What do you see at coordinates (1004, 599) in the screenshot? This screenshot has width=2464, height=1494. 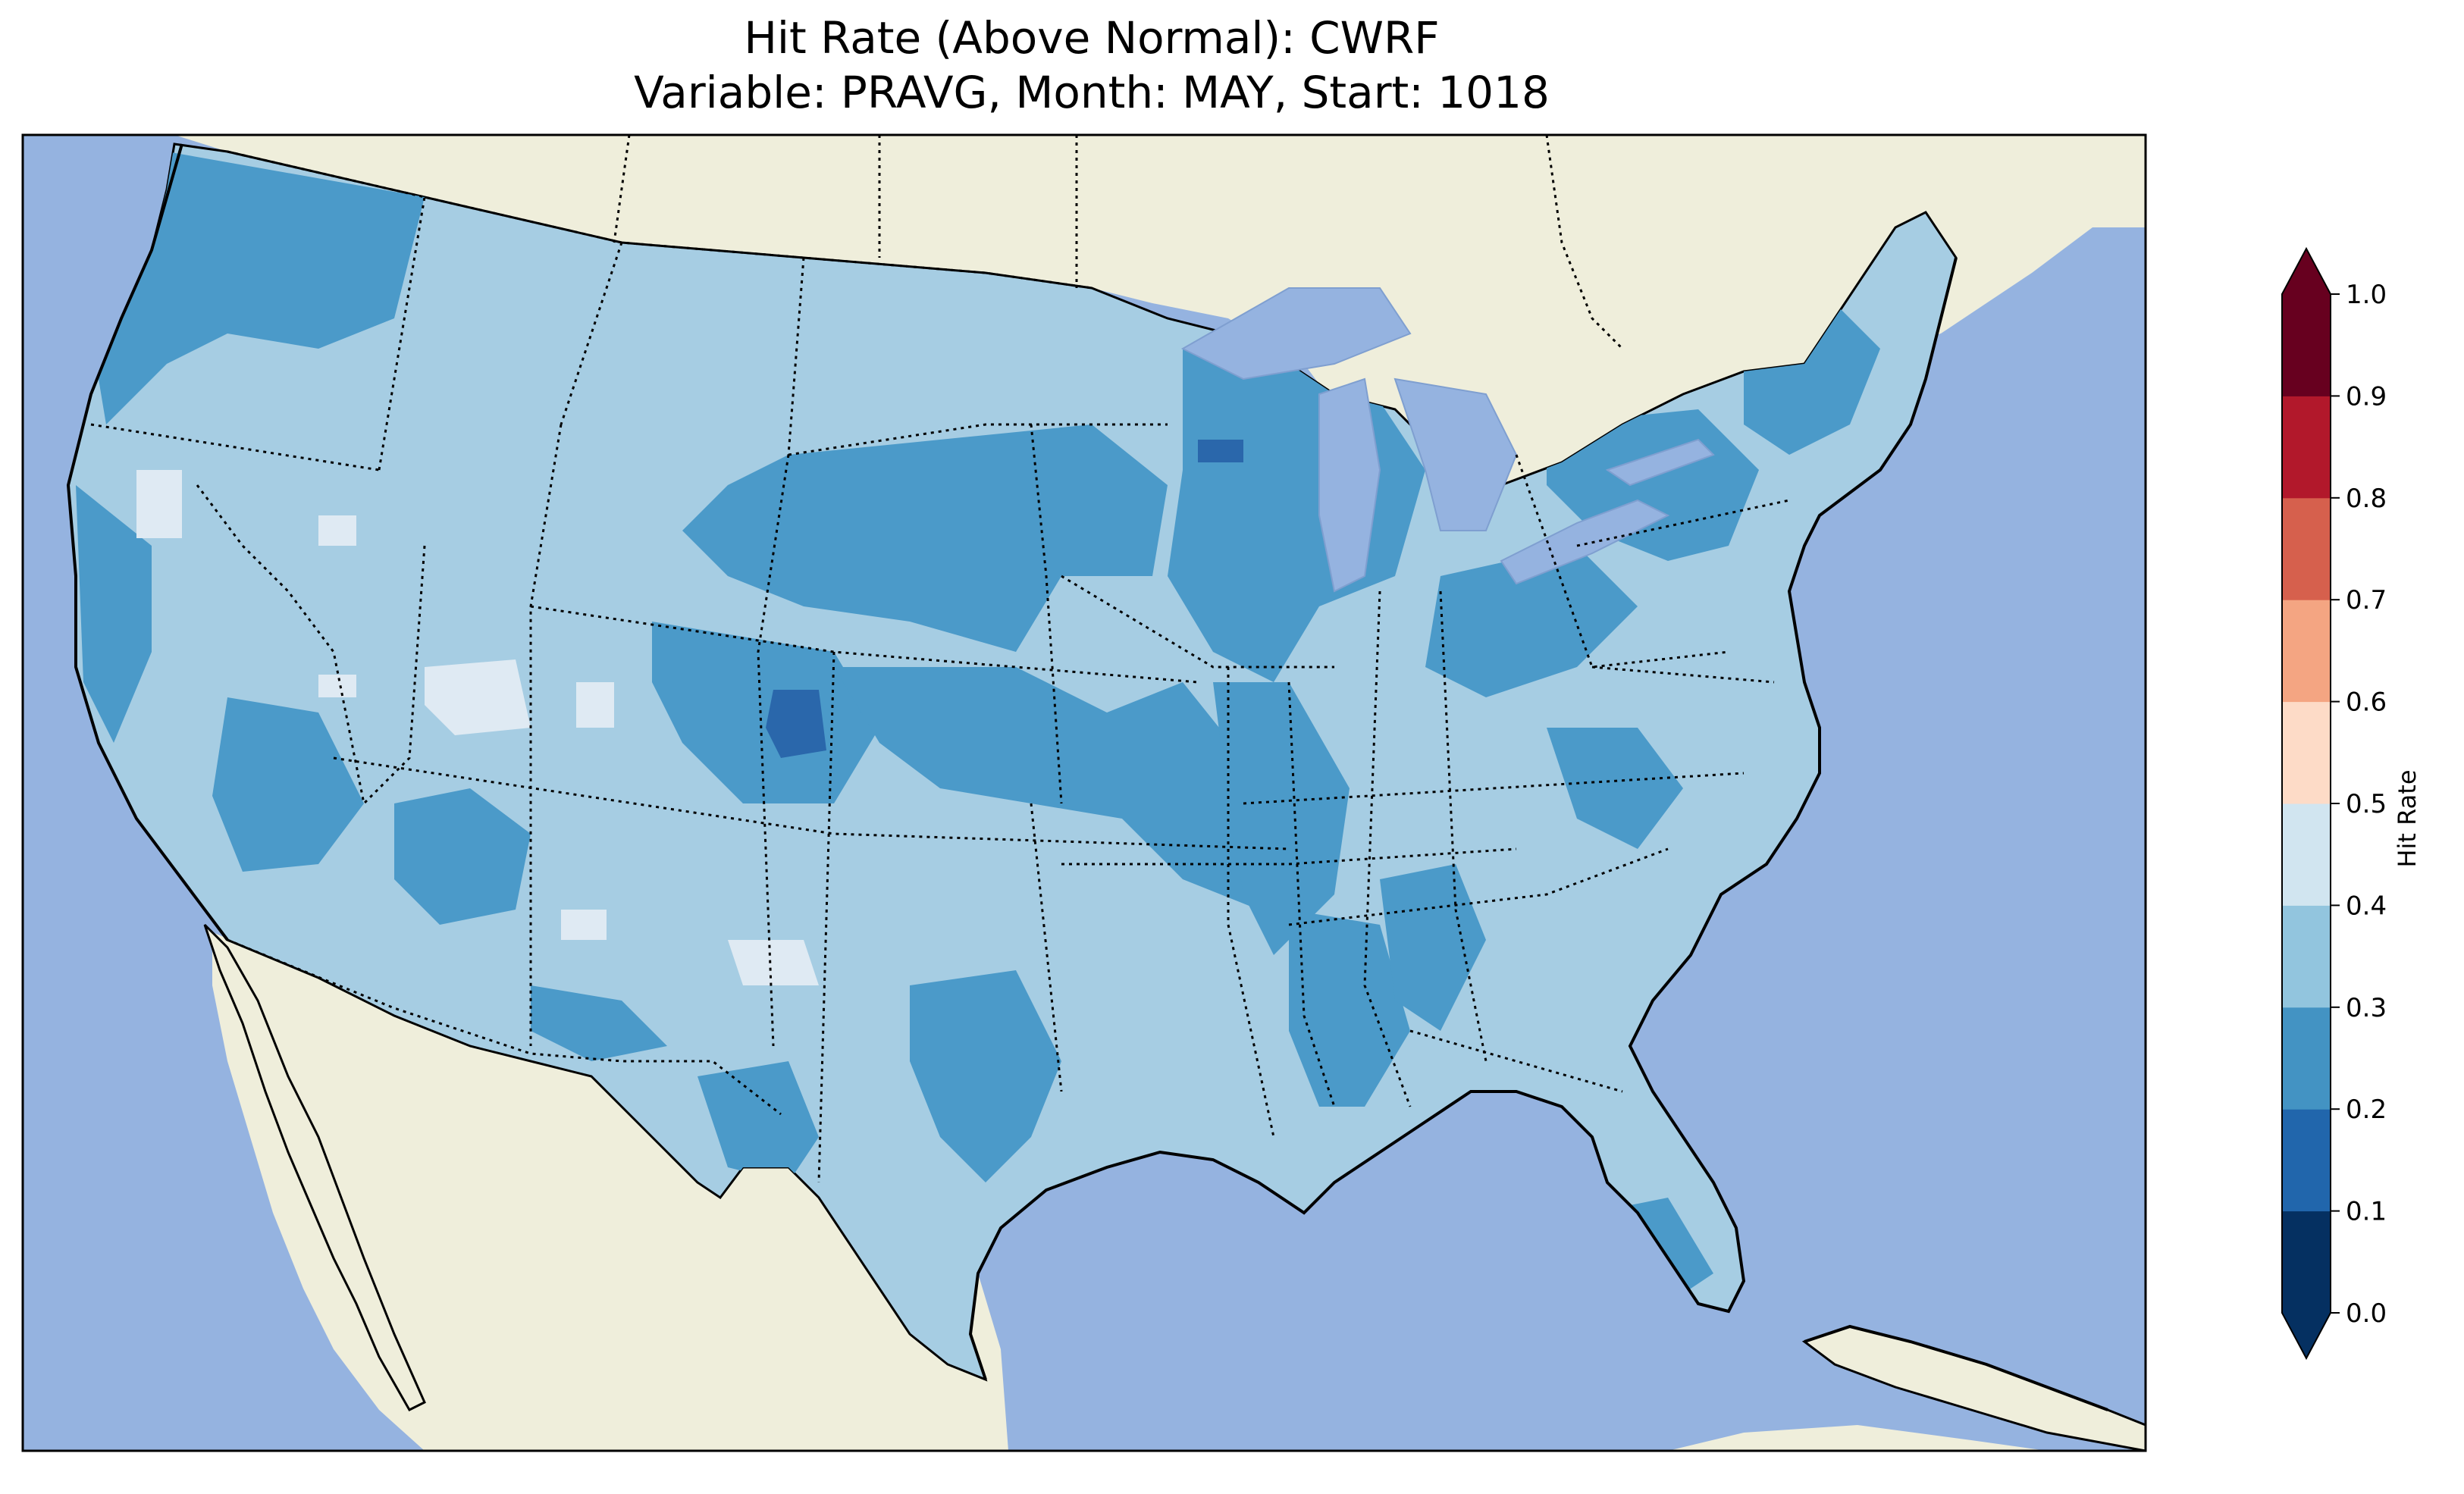 I see `hit-rate-low` at bounding box center [1004, 599].